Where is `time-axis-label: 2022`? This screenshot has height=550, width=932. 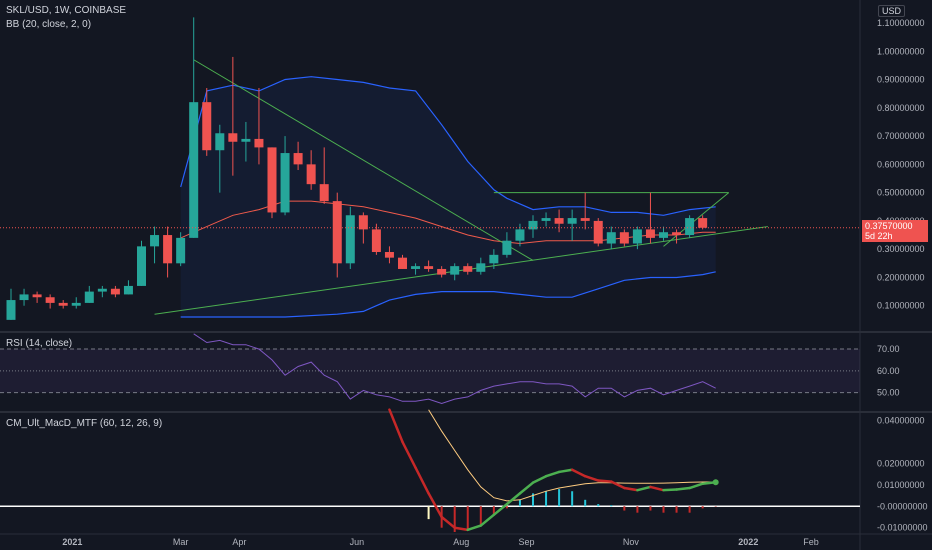
time-axis-label: 2022 is located at coordinates (748, 542).